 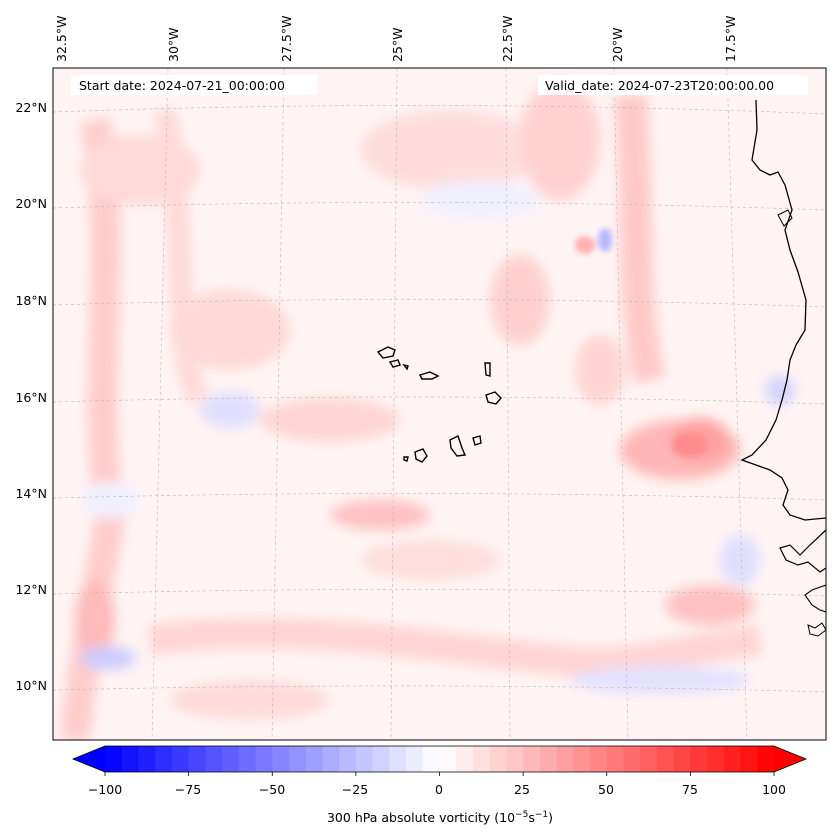 I want to click on island-sao-nicolau, so click(x=429, y=375).